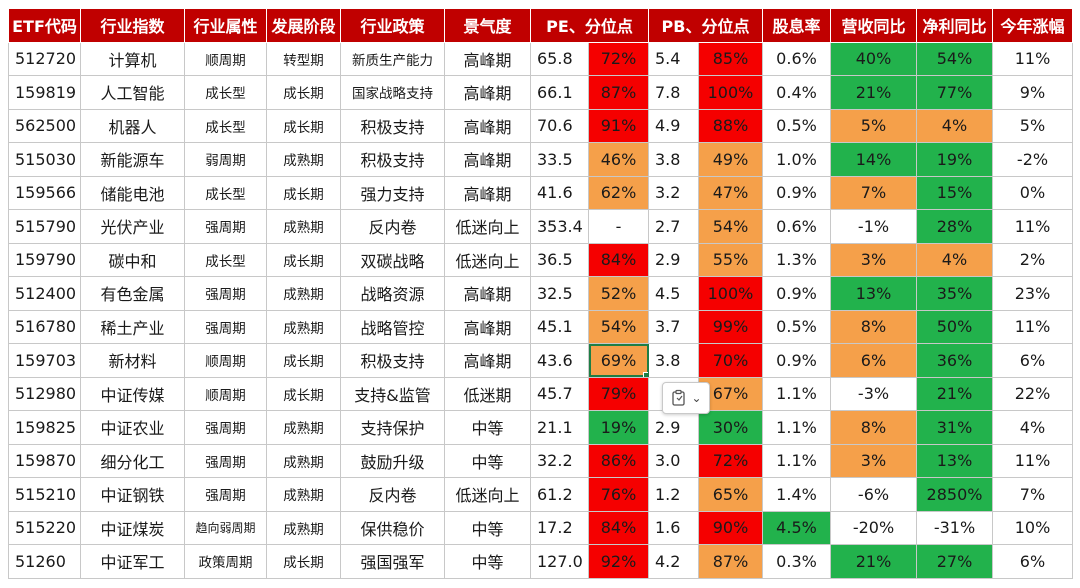  Describe the element at coordinates (954, 25) in the screenshot. I see `header-cell-profit-yoy: 净利同比` at that location.